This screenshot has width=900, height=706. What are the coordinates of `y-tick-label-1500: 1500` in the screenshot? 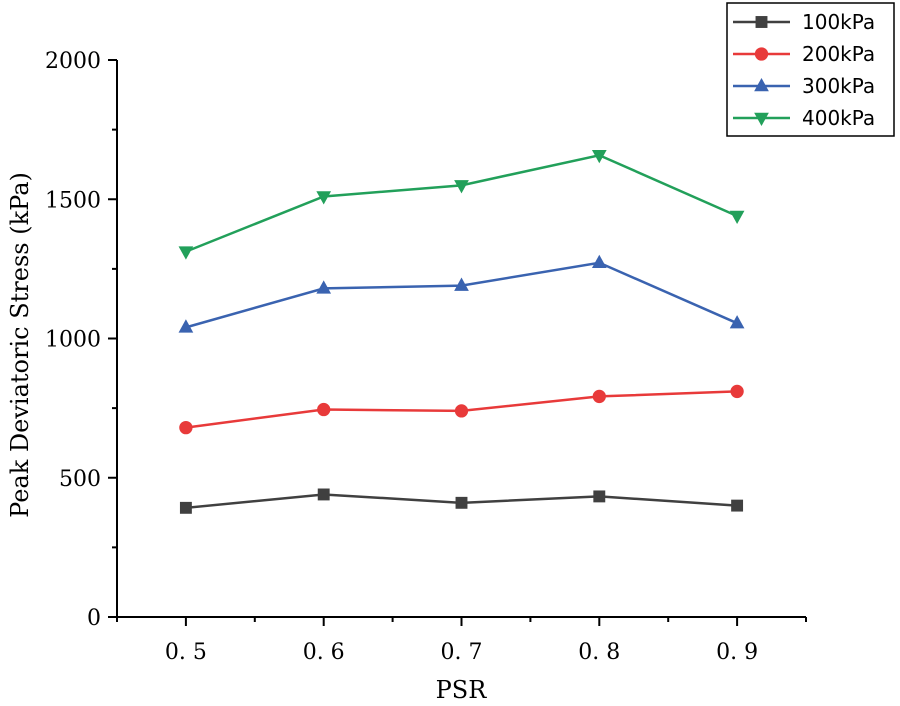 It's located at (73, 200).